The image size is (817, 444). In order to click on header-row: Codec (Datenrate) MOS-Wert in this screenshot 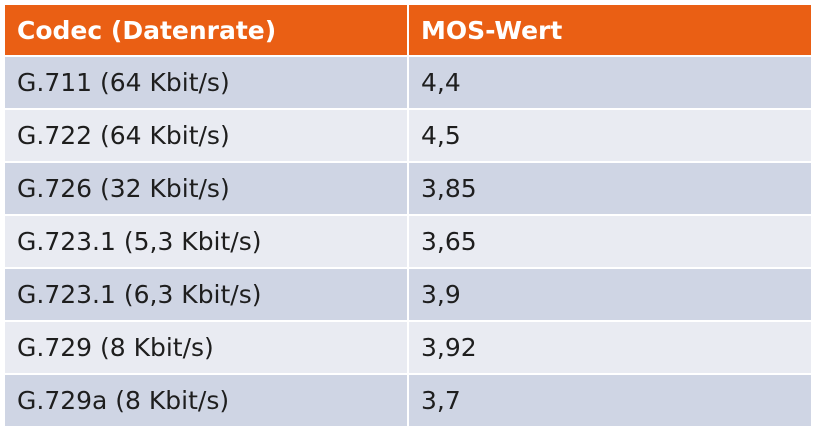, I will do `click(409, 31)`.